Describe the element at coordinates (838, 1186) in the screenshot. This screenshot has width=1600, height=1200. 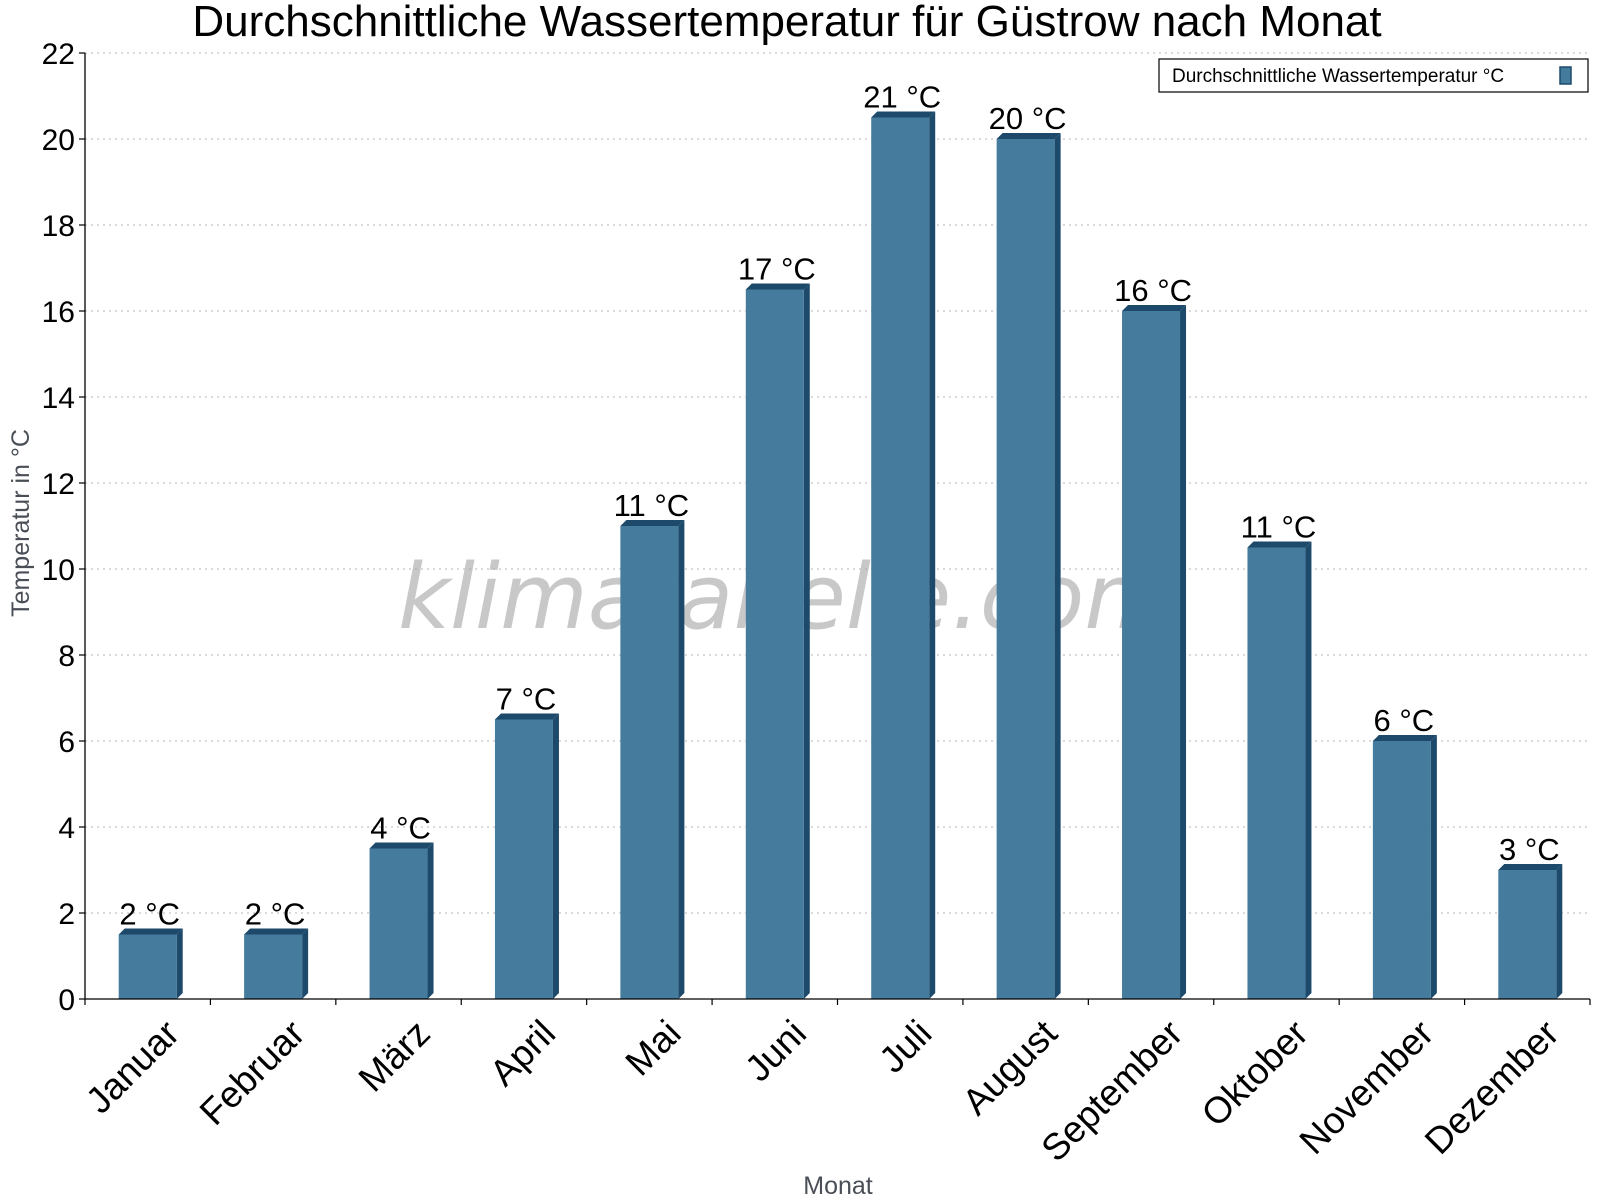
I see `x-axis-title: Monat` at that location.